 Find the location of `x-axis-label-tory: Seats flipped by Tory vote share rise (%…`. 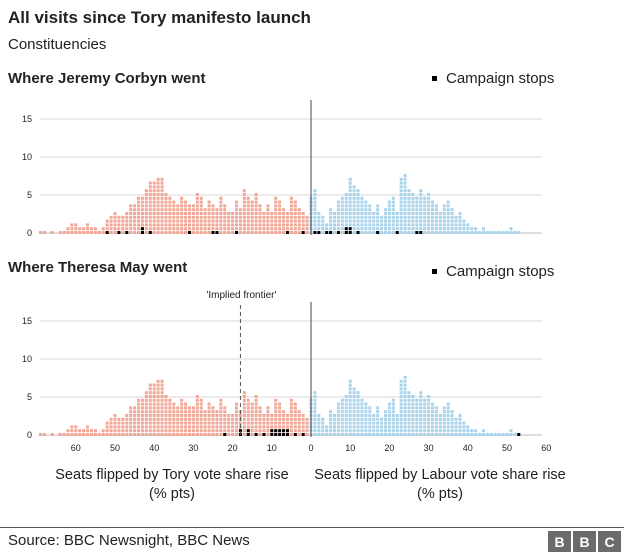

x-axis-label-tory: Seats flipped by Tory vote share rise (%… is located at coordinates (172, 485).